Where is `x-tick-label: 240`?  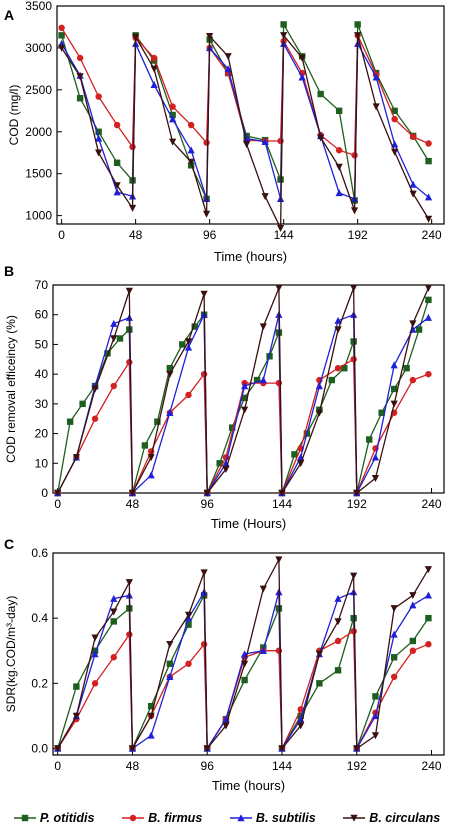
x-tick-label: 240 is located at coordinates (432, 235).